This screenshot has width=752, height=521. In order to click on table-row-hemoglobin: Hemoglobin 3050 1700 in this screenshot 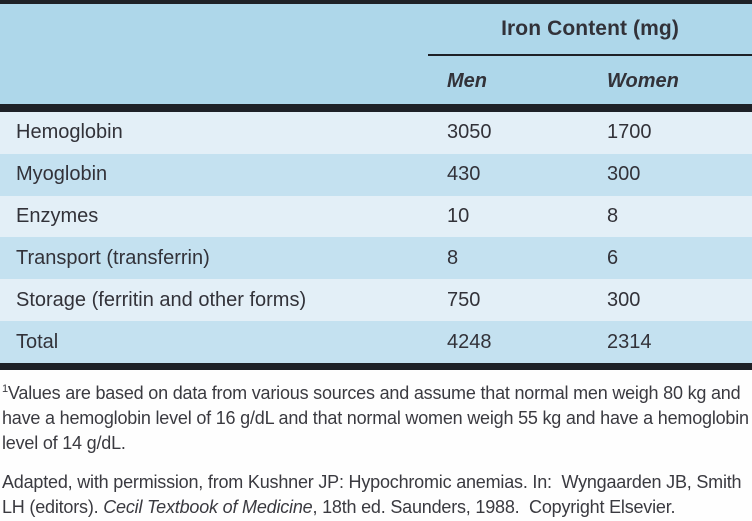, I will do `click(376, 133)`.